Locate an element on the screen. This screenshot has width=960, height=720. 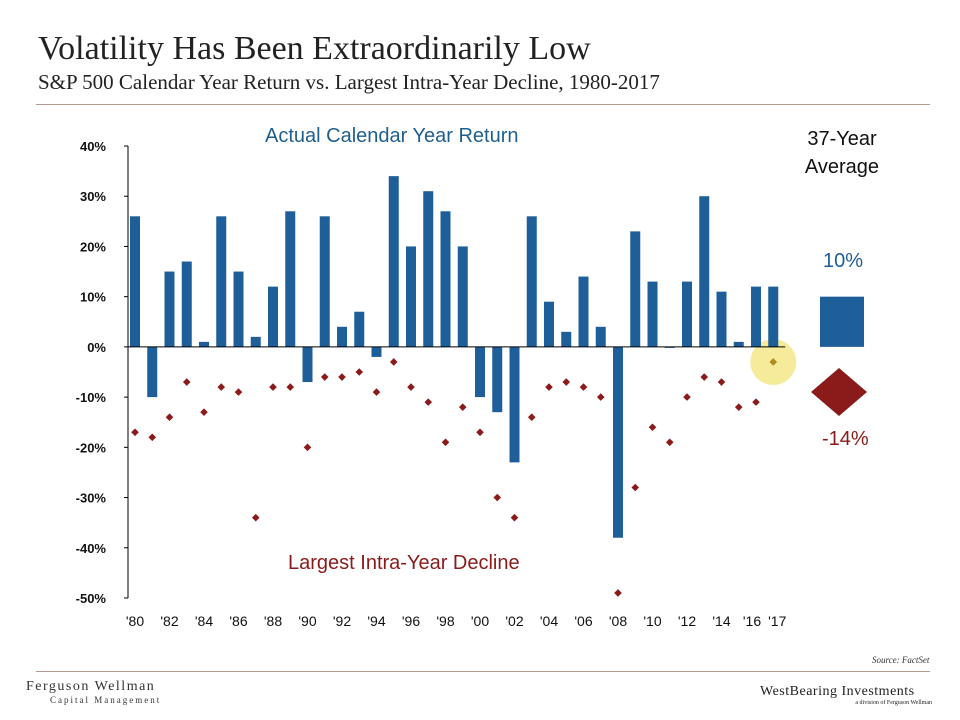
x-tick-label: '98 is located at coordinates (445, 621).